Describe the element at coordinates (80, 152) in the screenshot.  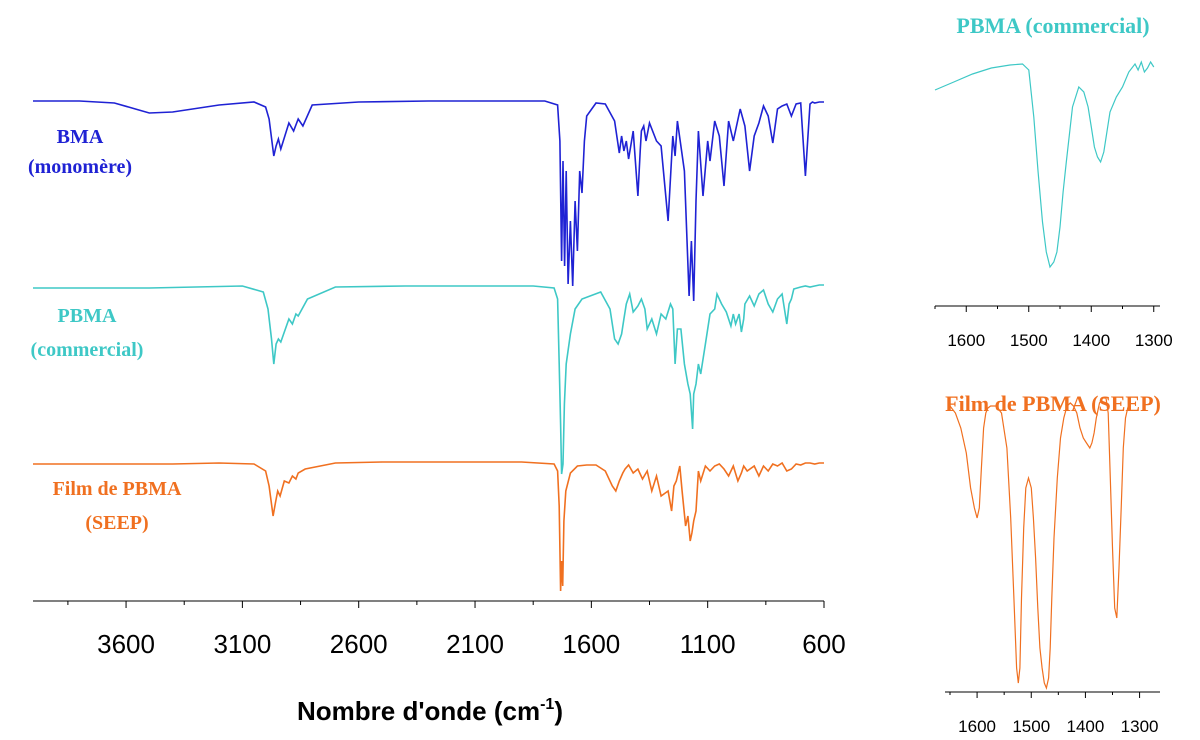
I see `label-bma: BMA (monomère)` at that location.